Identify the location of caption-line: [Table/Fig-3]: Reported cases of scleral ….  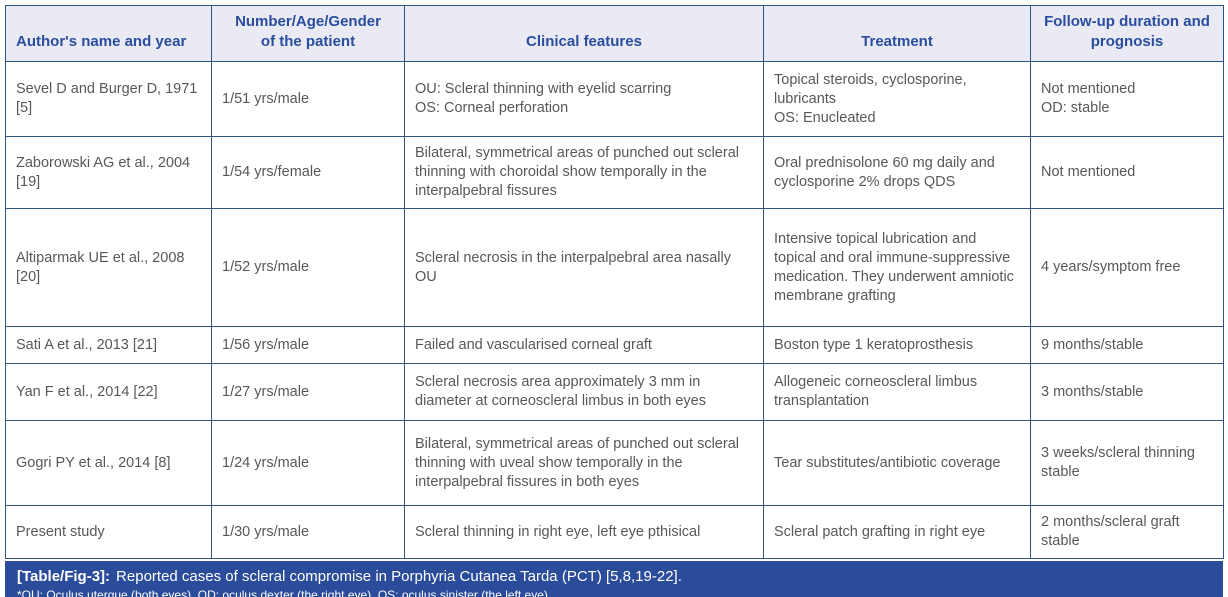
(614, 576).